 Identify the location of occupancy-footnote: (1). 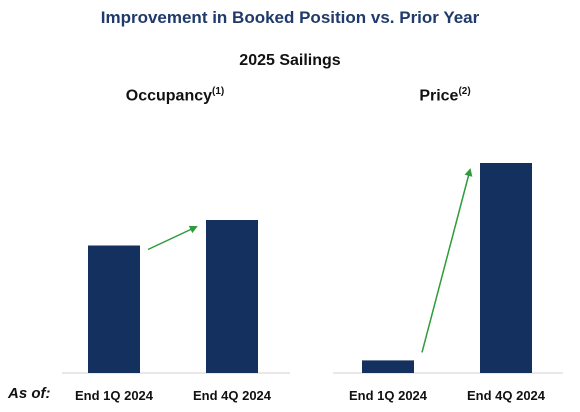
(218, 91).